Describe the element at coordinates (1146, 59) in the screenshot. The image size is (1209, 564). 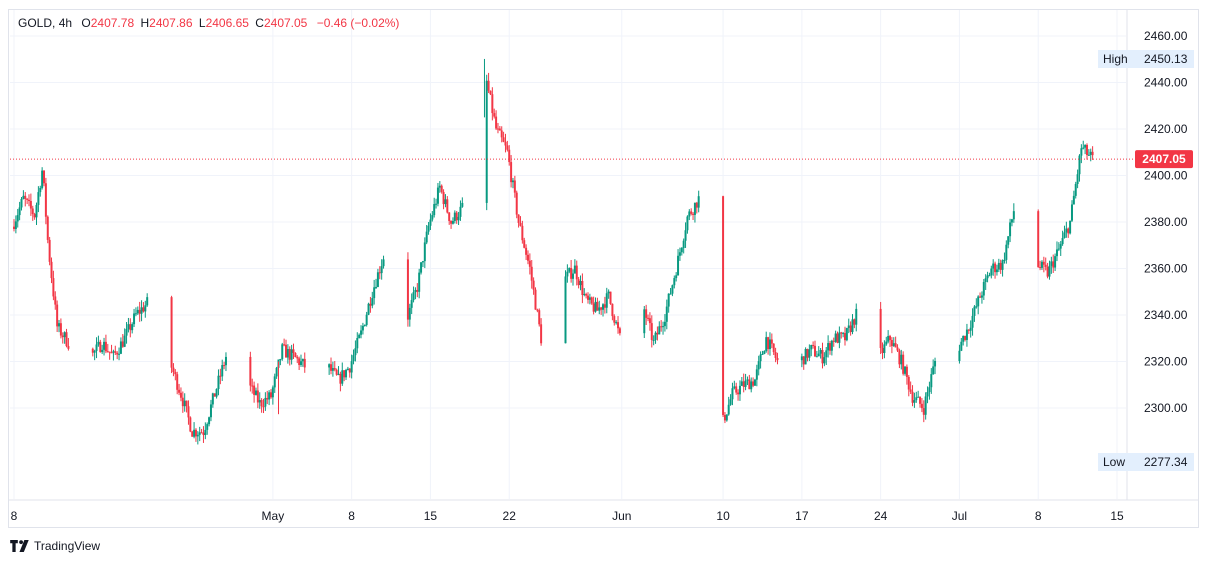
I see `high-marker-badge` at that location.